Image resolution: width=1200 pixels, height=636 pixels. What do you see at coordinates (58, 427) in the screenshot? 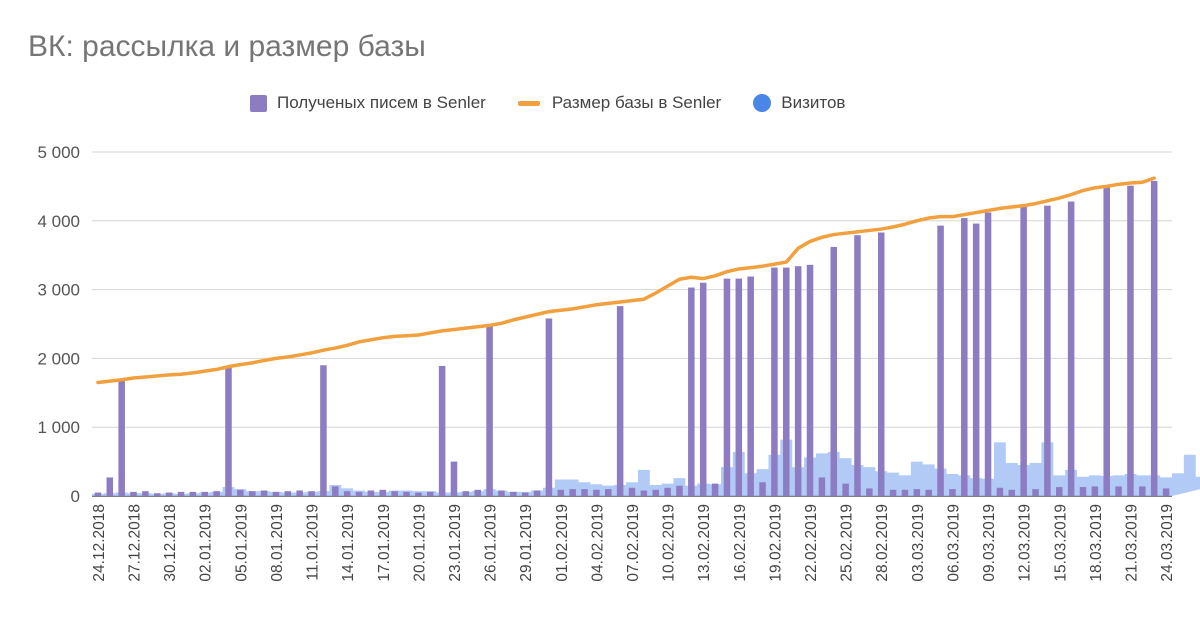
I see `y-tick-label: 1 000` at bounding box center [58, 427].